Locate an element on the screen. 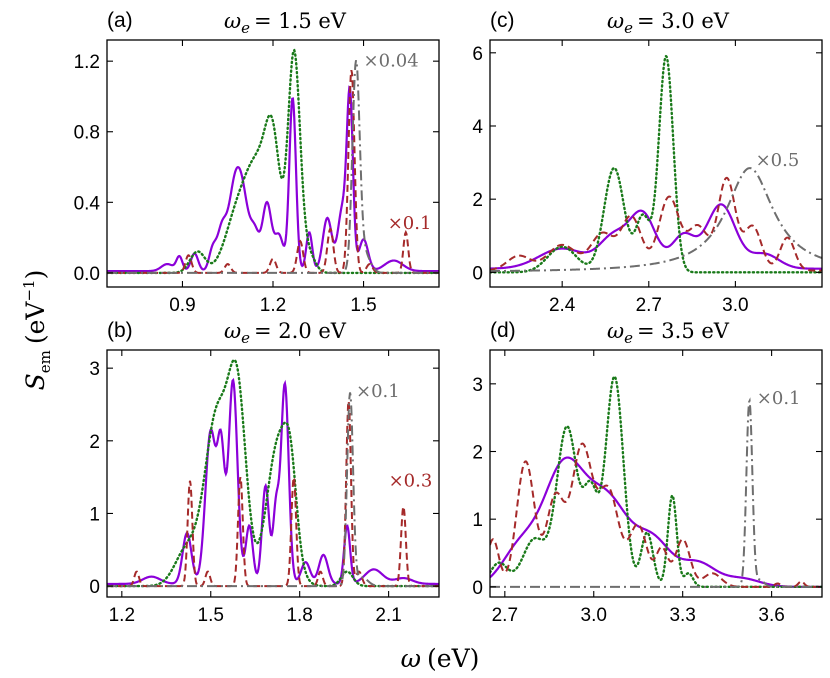 This screenshot has width=830, height=678. panel-title-value: = 1.5 eV is located at coordinates (300, 21).